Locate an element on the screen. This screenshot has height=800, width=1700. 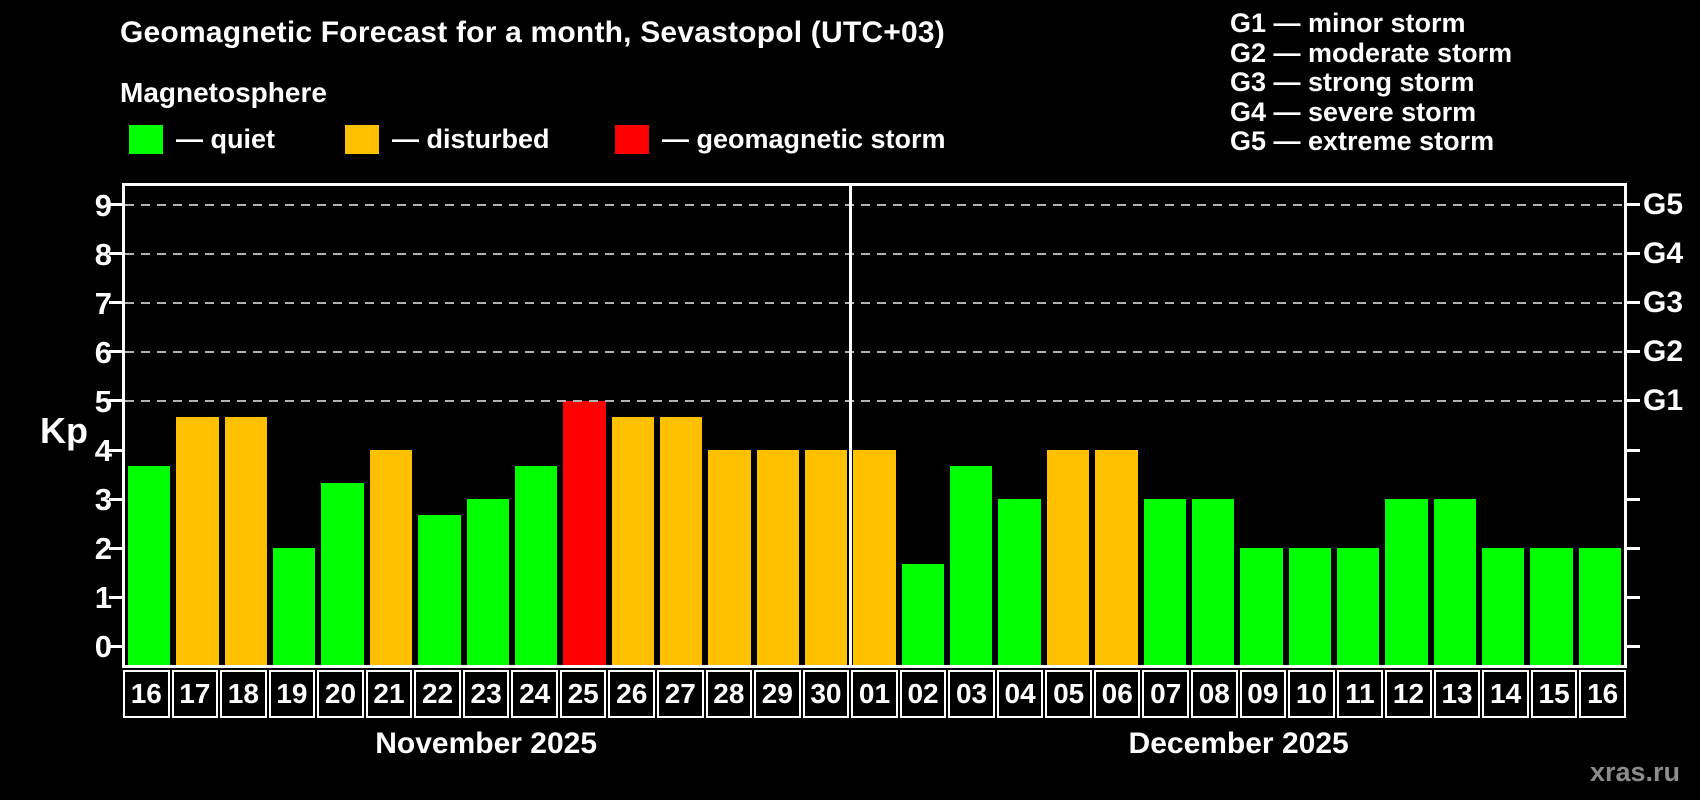
quiet-color-swatch is located at coordinates (146, 139).